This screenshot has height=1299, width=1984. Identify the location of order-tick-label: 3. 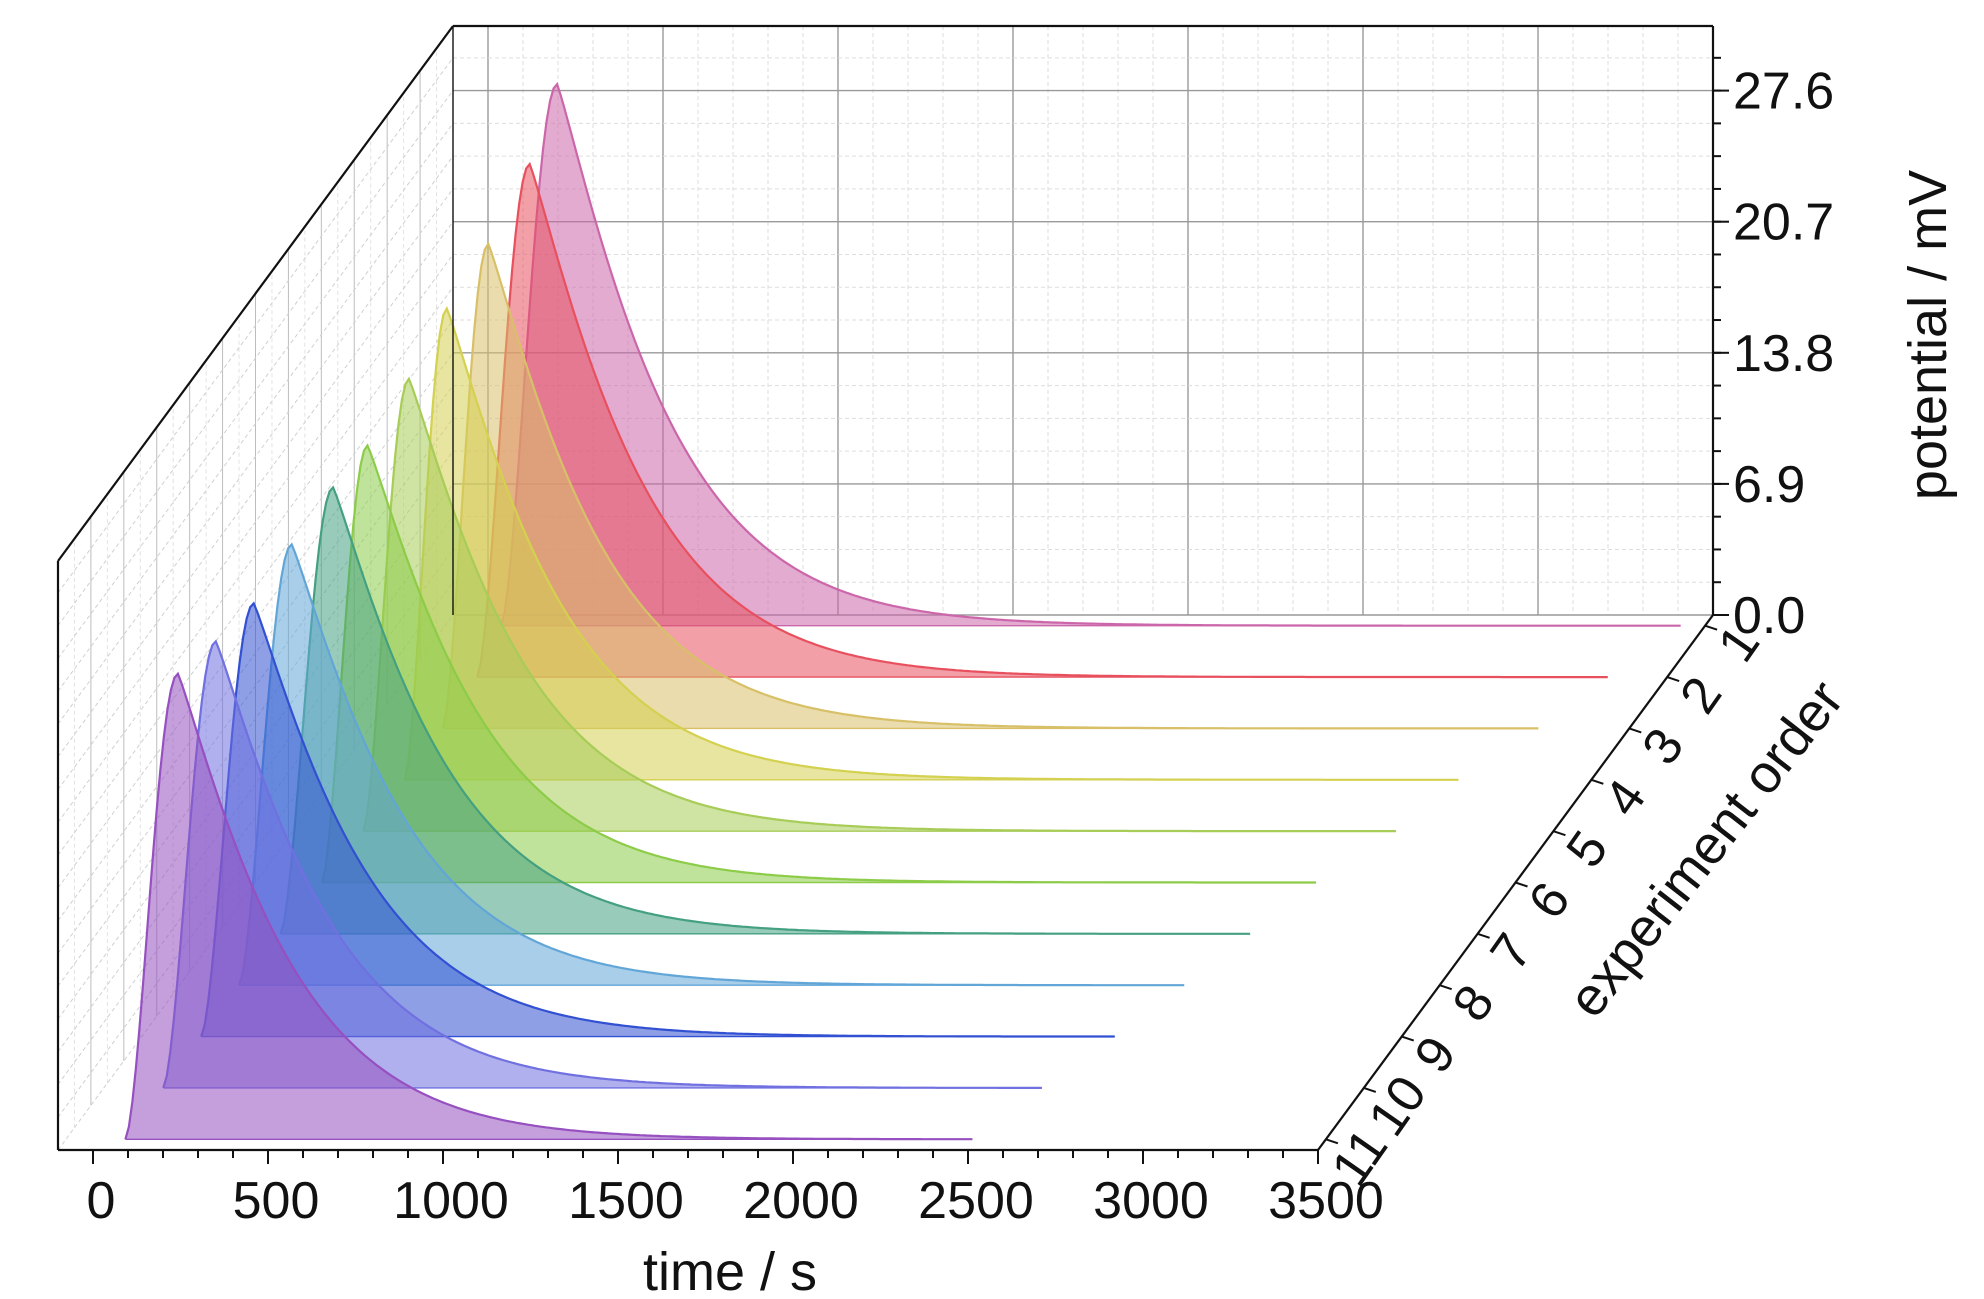
(1663, 746).